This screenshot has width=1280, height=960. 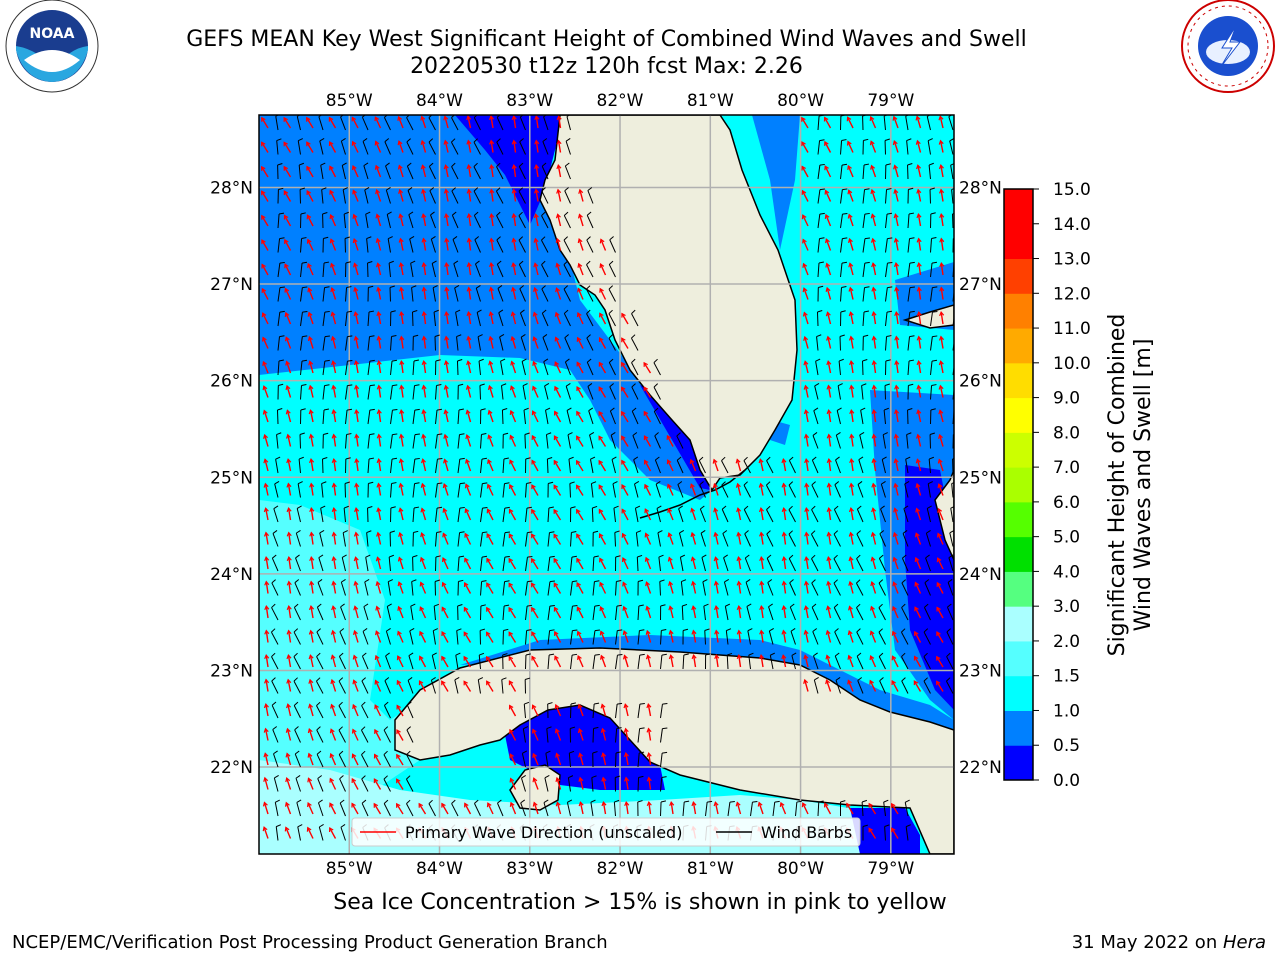 What do you see at coordinates (710, 869) in the screenshot?
I see `lon-label-bottom: 81°W` at bounding box center [710, 869].